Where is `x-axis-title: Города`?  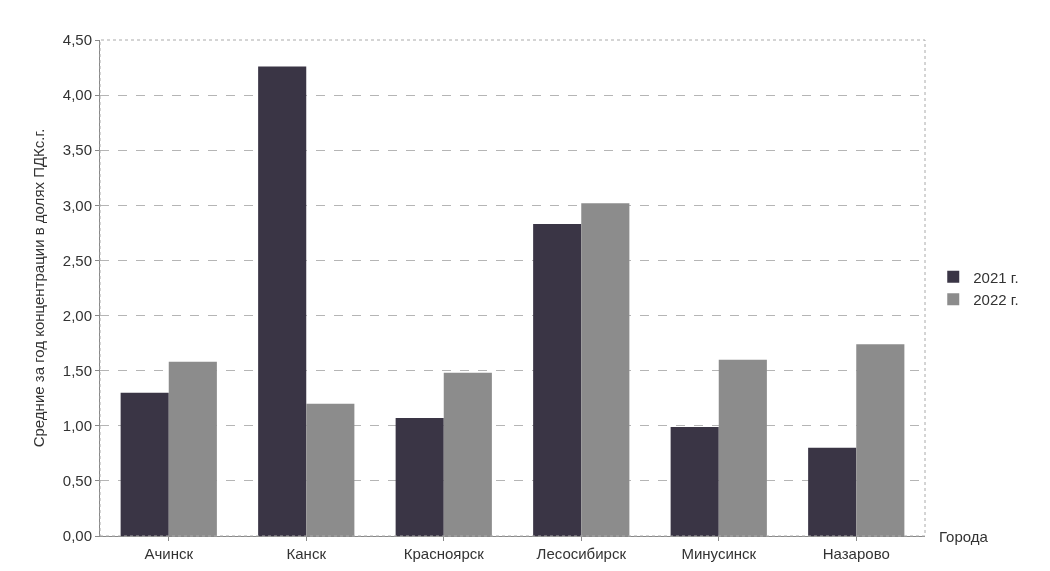
x-axis-title: Города is located at coordinates (964, 536).